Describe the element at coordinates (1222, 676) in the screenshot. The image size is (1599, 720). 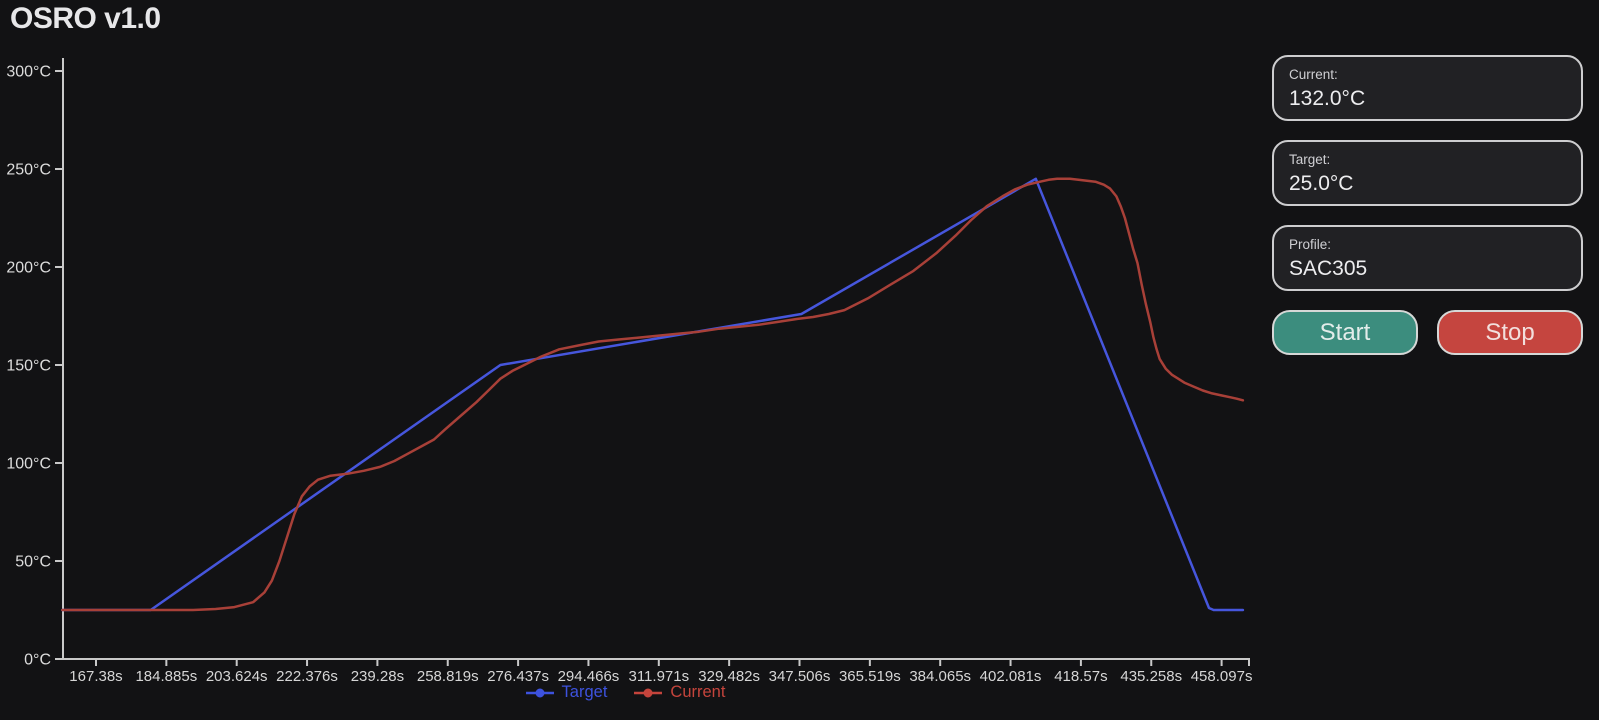
I see `svg-text: 458.097s` at that location.